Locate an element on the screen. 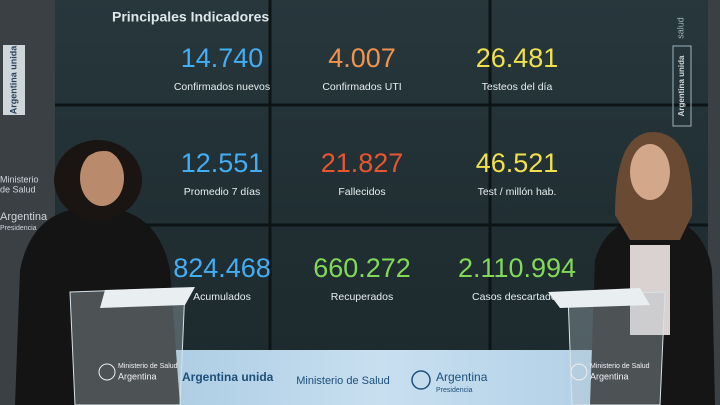 The height and width of the screenshot is (405, 720). body is located at coordinates (97, 307).